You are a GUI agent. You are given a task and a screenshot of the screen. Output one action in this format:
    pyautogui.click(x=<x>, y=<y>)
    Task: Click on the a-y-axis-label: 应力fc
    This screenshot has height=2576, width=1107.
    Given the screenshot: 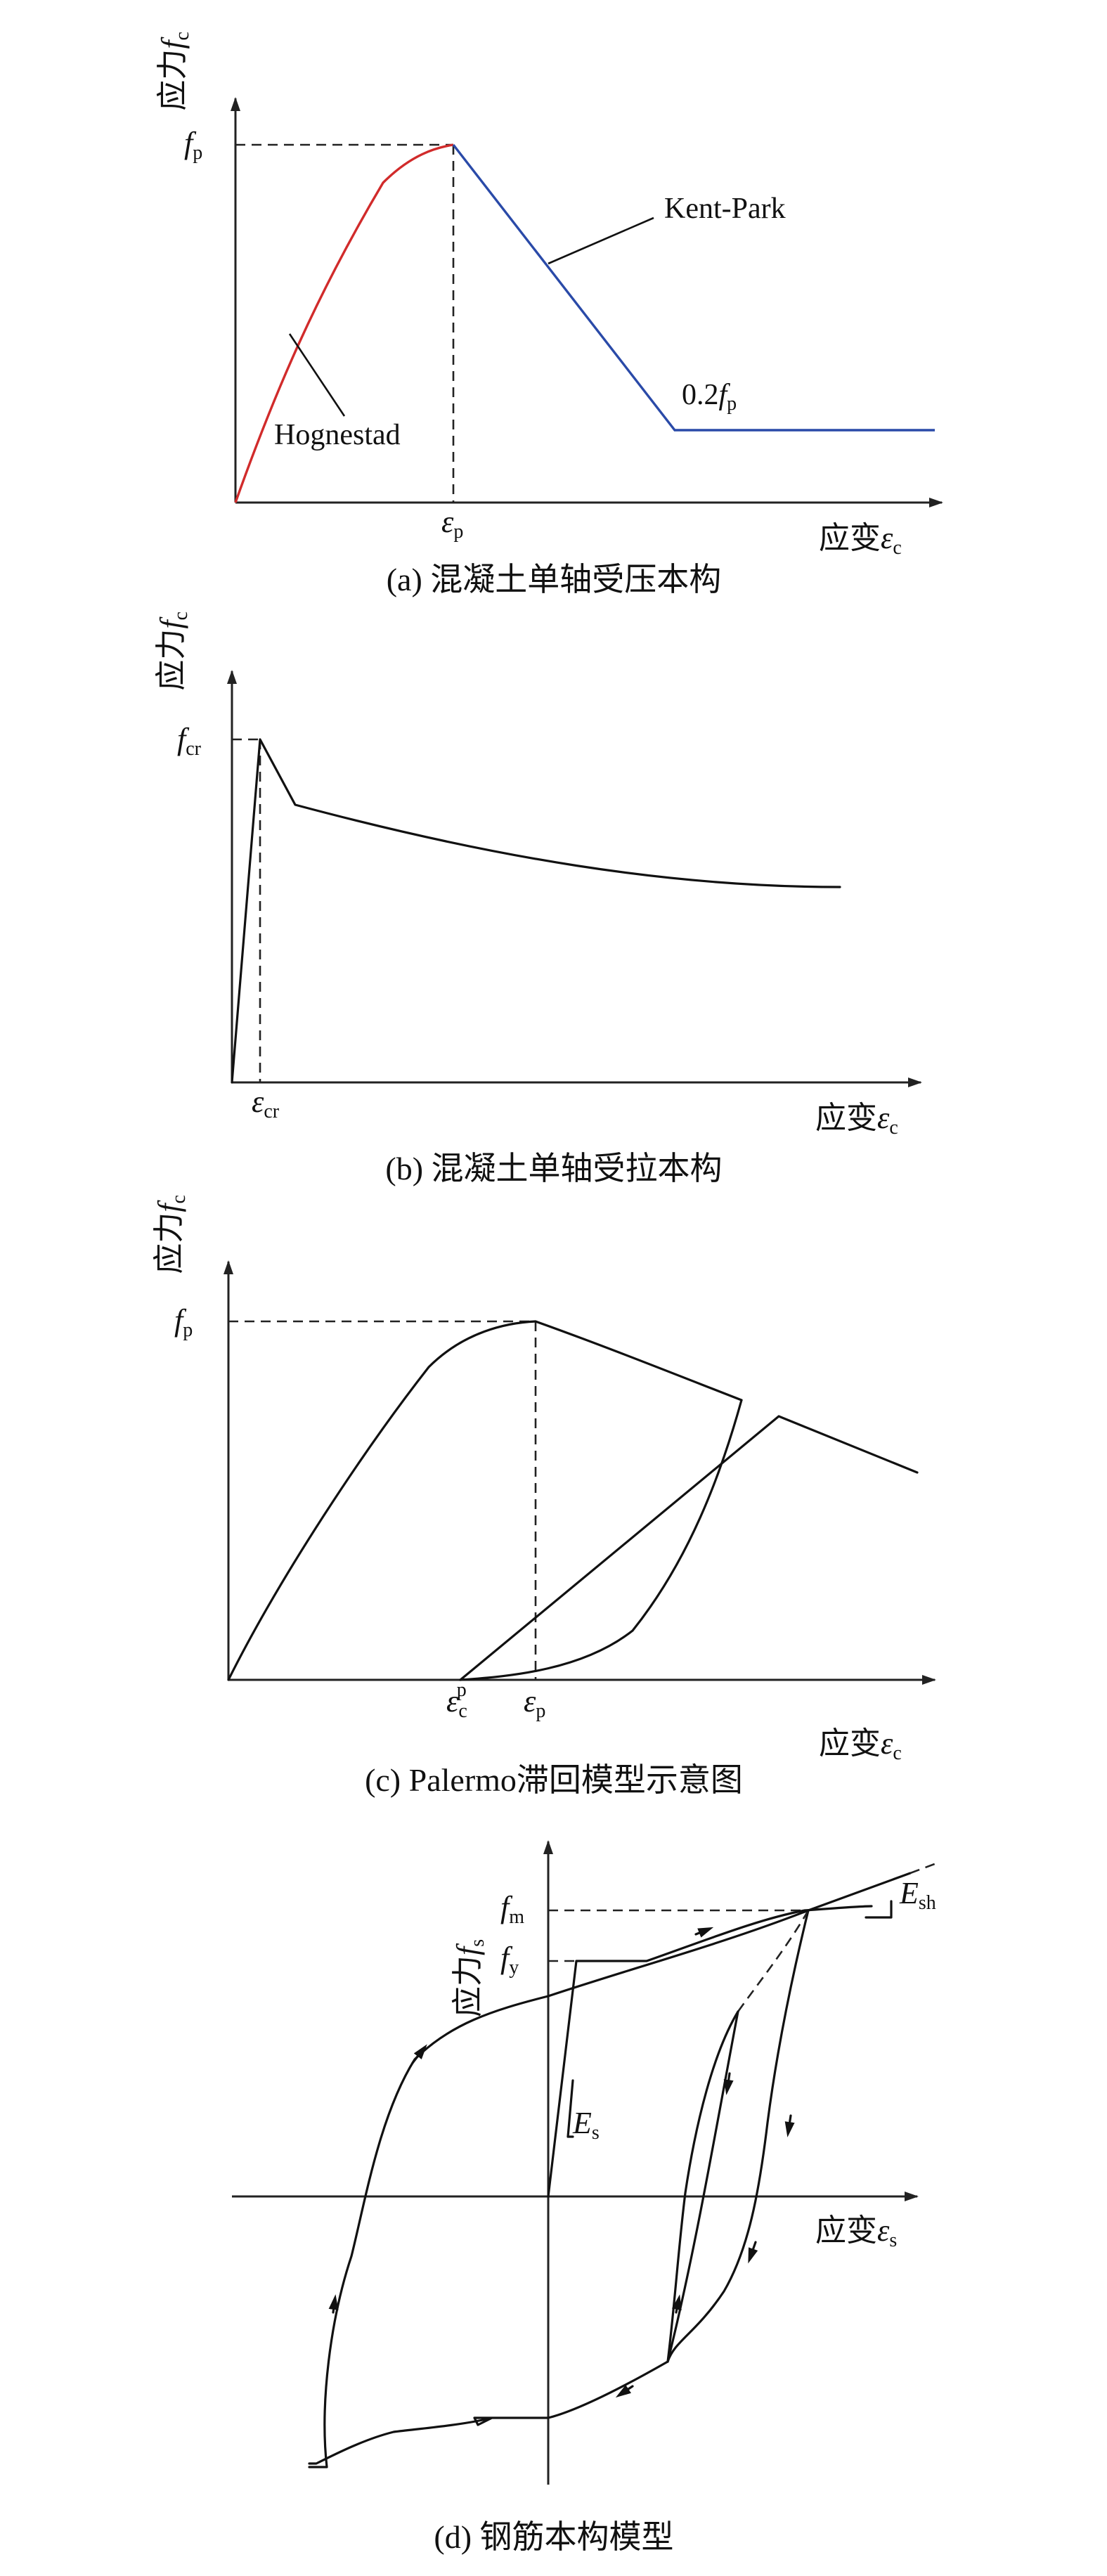 What is the action you would take?
    pyautogui.click(x=174, y=72)
    